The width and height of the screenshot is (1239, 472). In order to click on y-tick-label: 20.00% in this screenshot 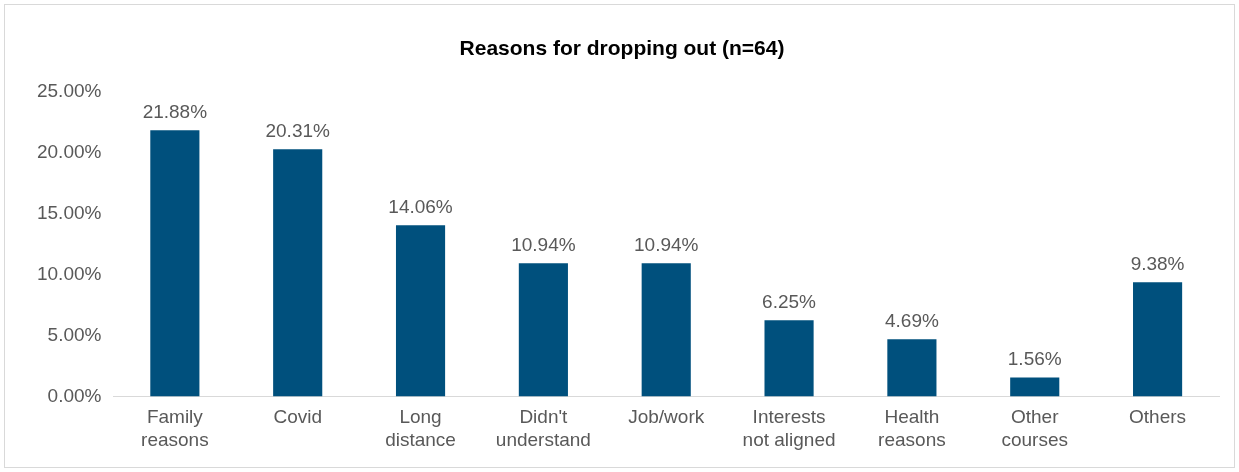, I will do `click(69, 152)`.